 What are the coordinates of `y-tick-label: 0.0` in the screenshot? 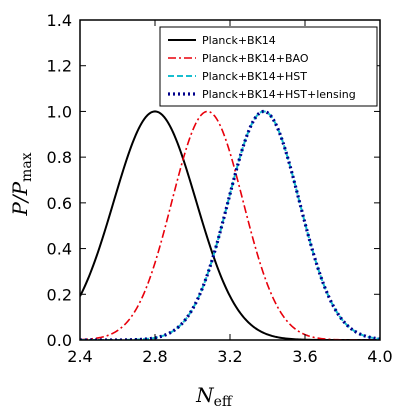 It's located at (59, 340).